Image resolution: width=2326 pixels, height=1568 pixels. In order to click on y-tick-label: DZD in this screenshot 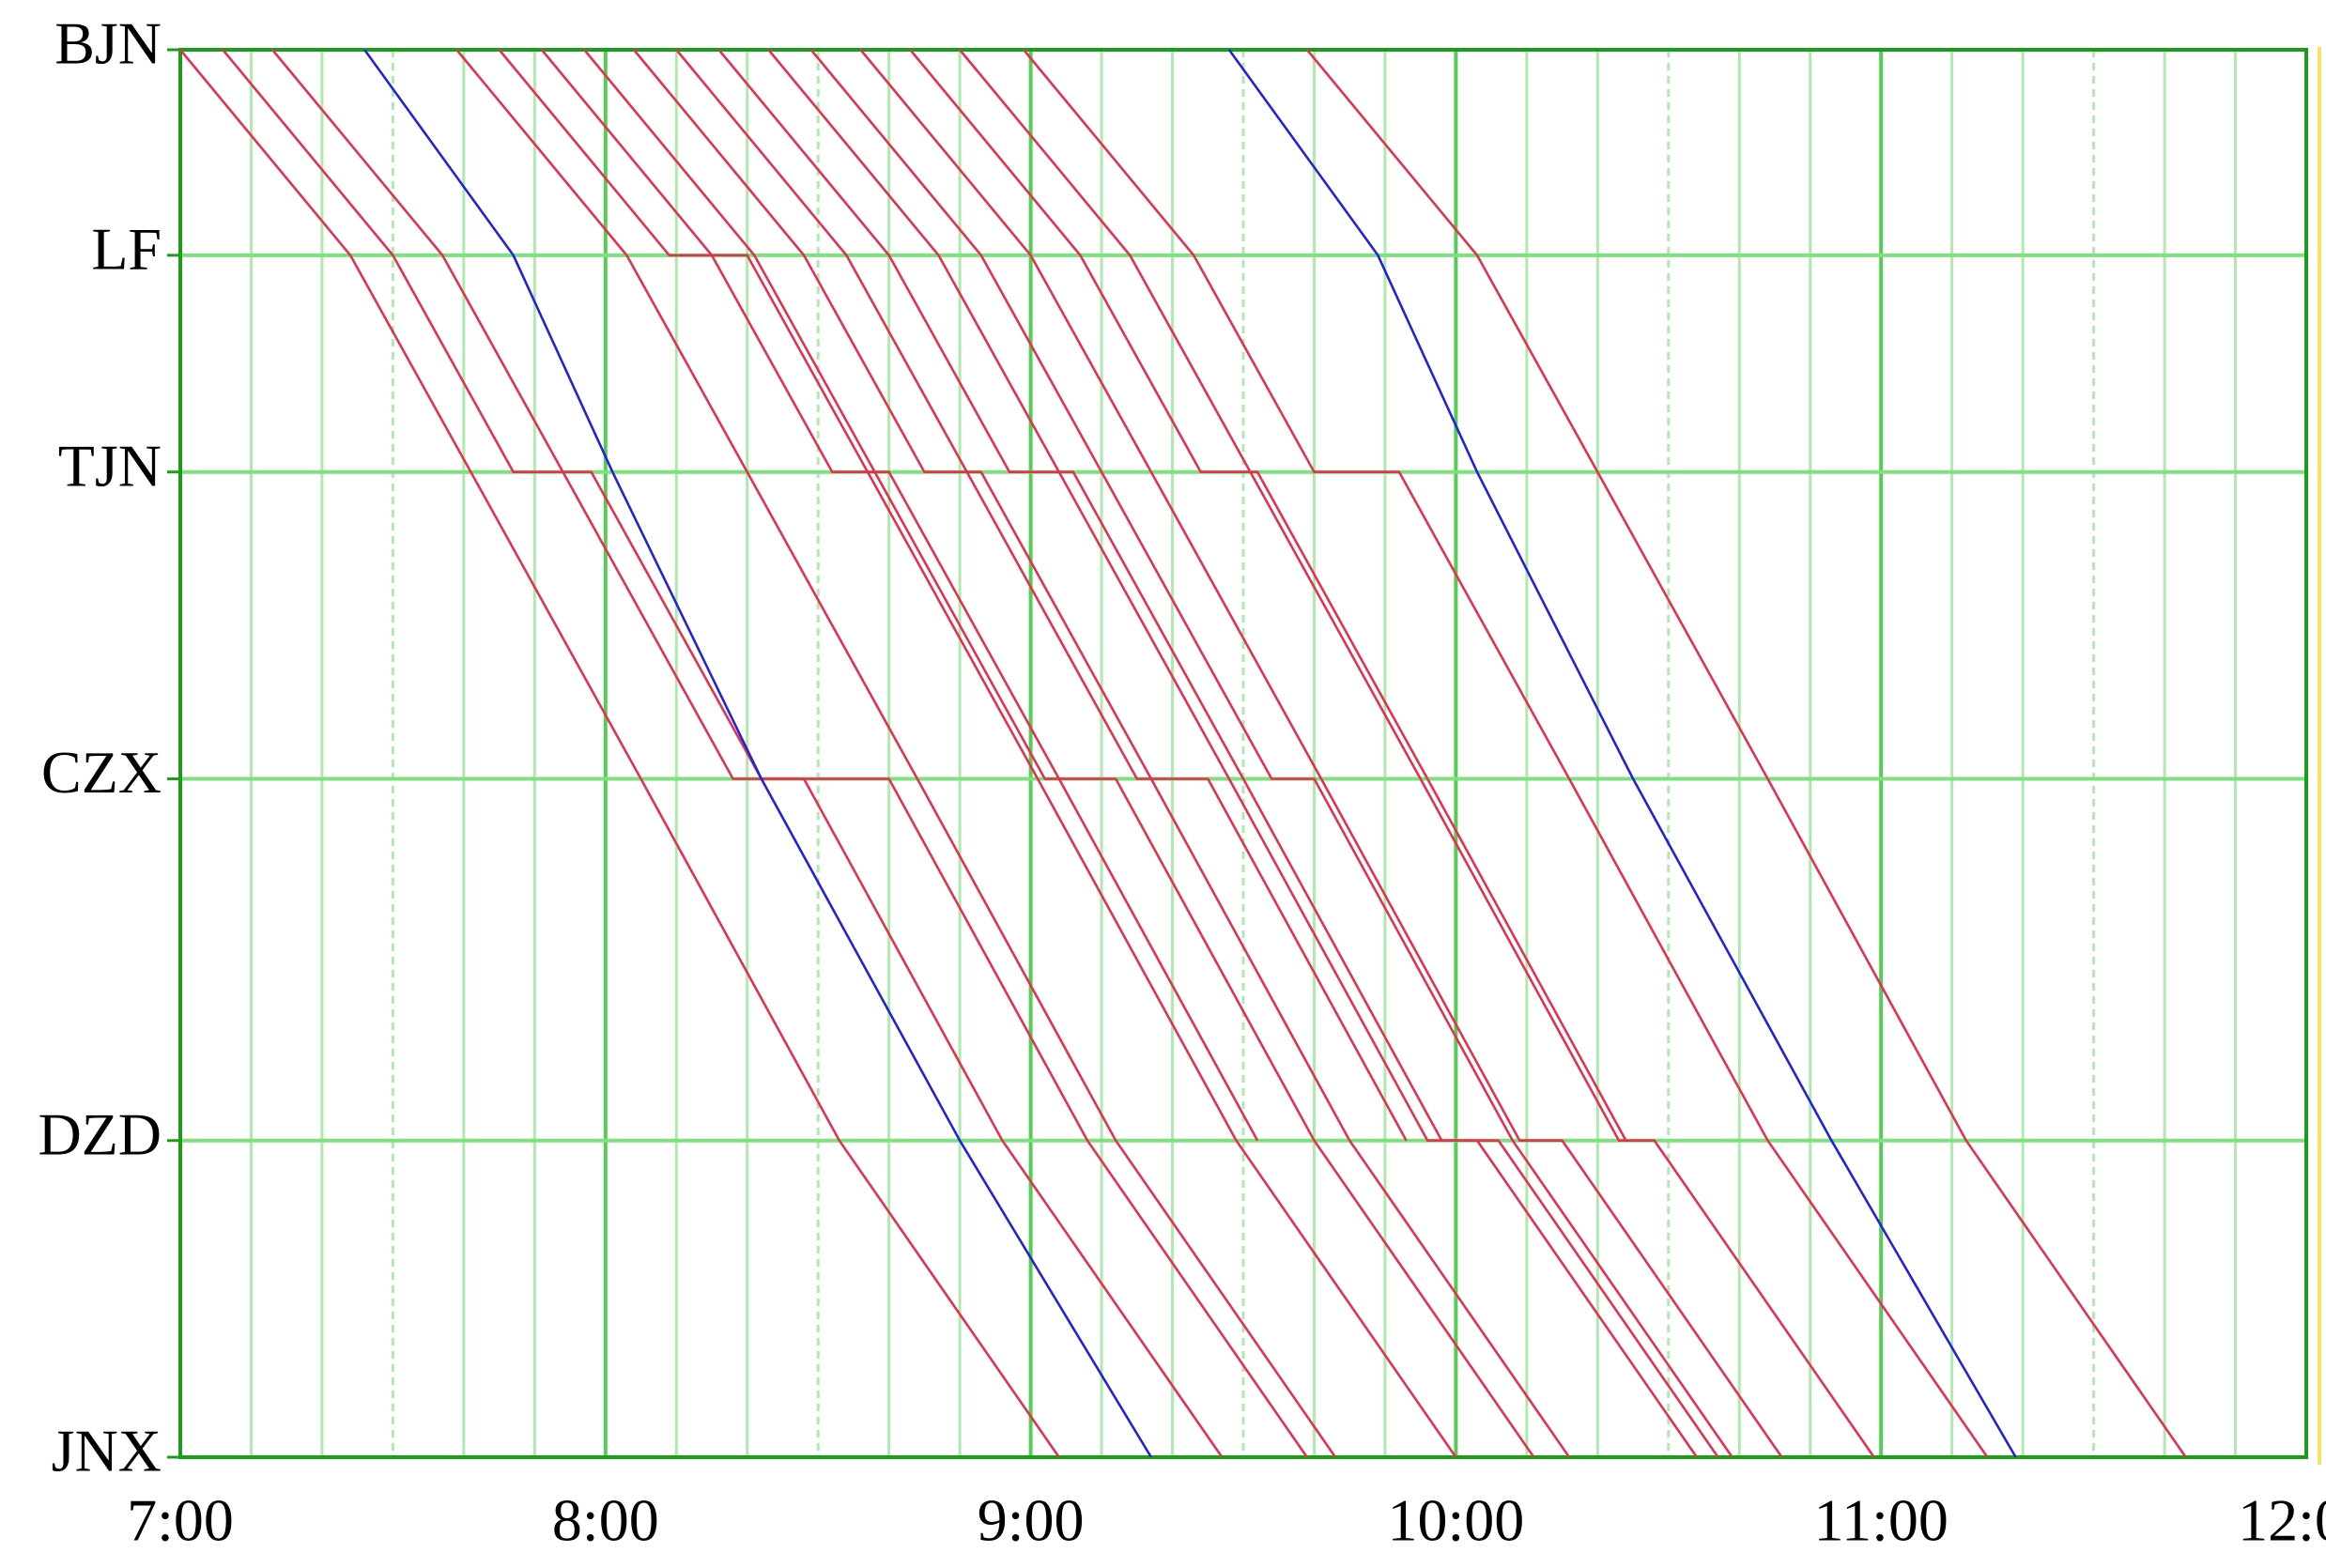, I will do `click(100, 1134)`.